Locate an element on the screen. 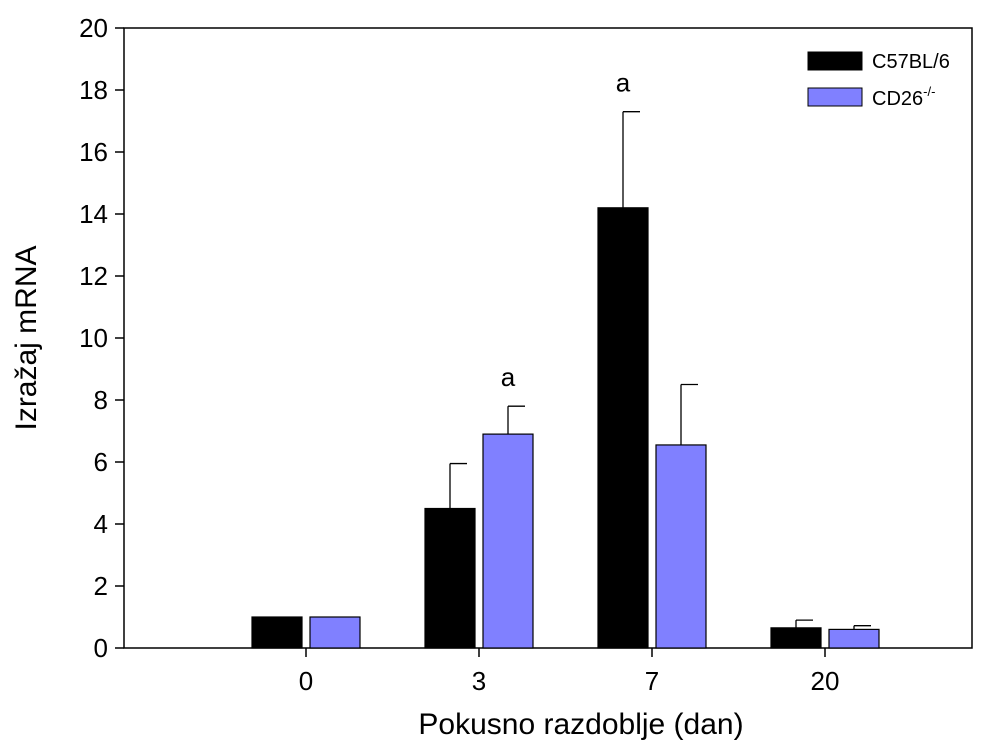  y-tick-label: 4 is located at coordinates (101, 524).